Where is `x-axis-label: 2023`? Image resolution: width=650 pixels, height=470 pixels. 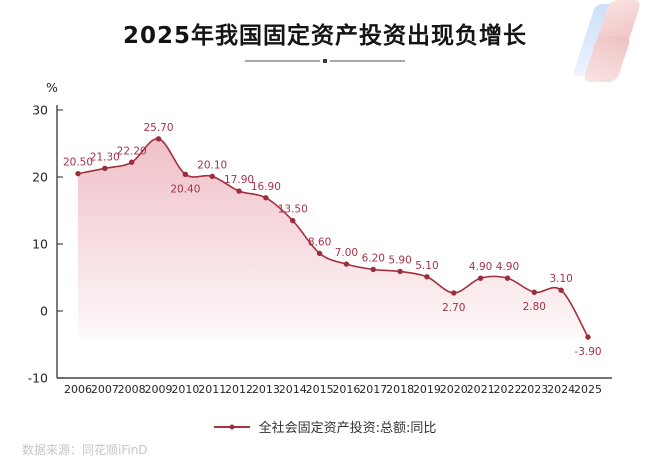
x-axis-label: 2023 is located at coordinates (534, 389).